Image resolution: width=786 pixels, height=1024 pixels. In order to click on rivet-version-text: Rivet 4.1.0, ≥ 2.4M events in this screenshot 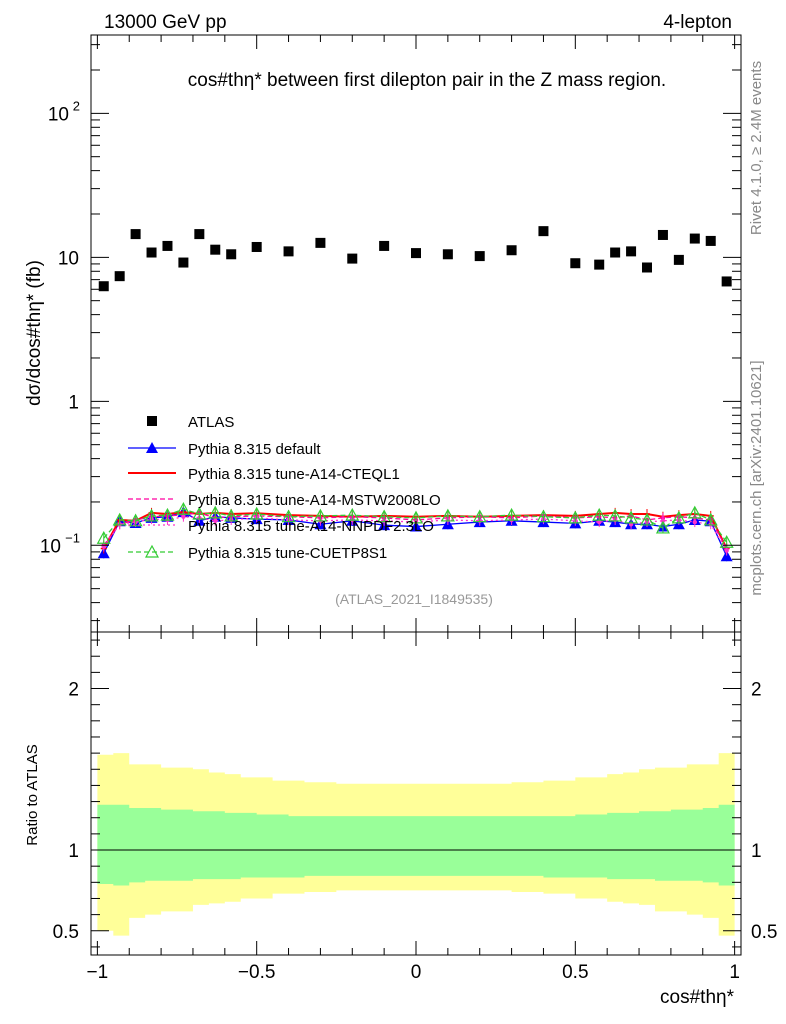, I will do `click(756, 148)`.